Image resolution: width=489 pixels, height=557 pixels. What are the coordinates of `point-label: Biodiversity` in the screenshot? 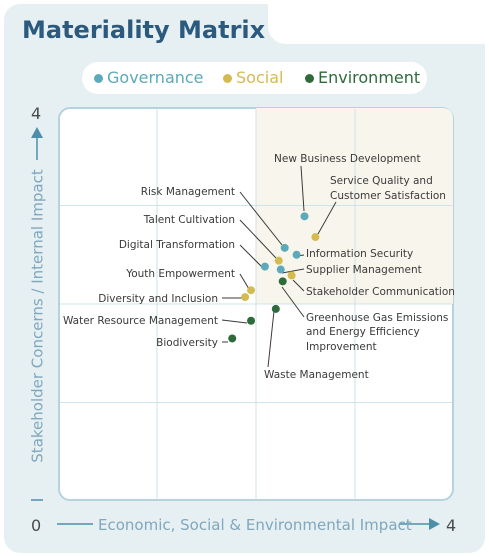 It's located at (187, 343).